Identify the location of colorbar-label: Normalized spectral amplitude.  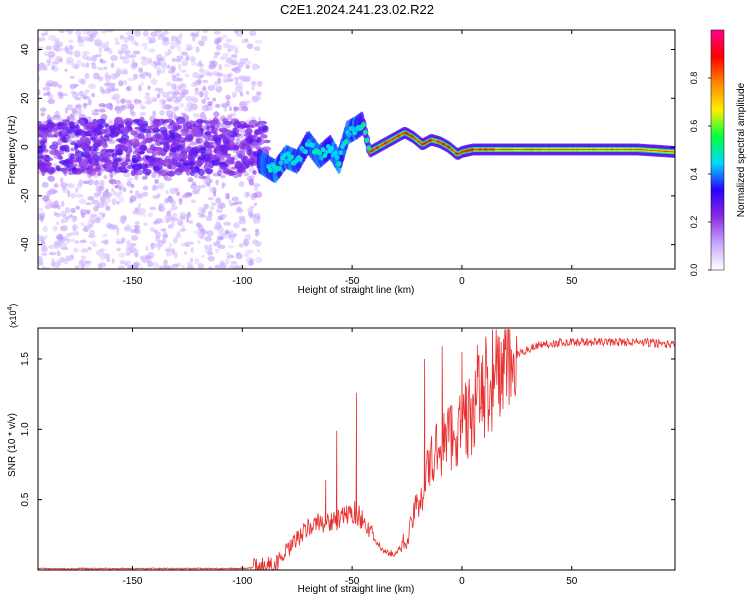
(741, 149).